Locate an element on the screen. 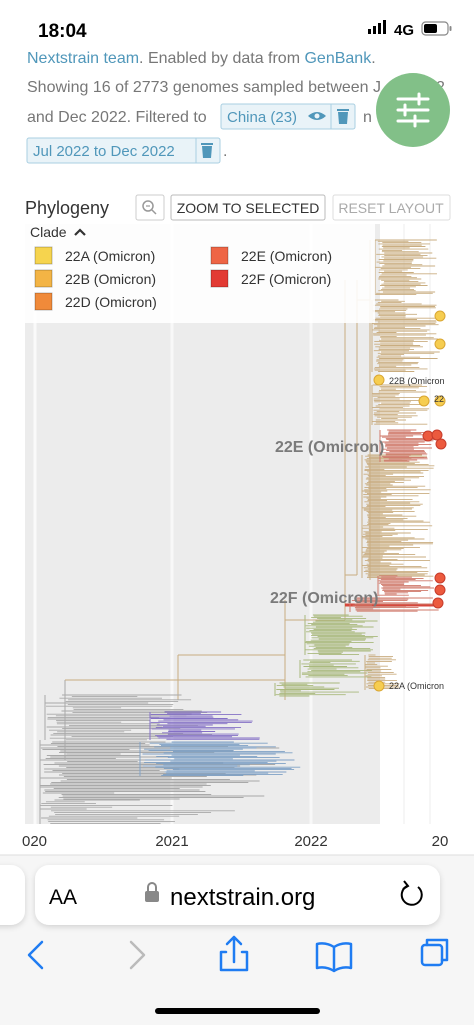 This screenshot has width=474, height=1025. filter-chip: Jul 2022 to Dec 2022 is located at coordinates (123, 150).